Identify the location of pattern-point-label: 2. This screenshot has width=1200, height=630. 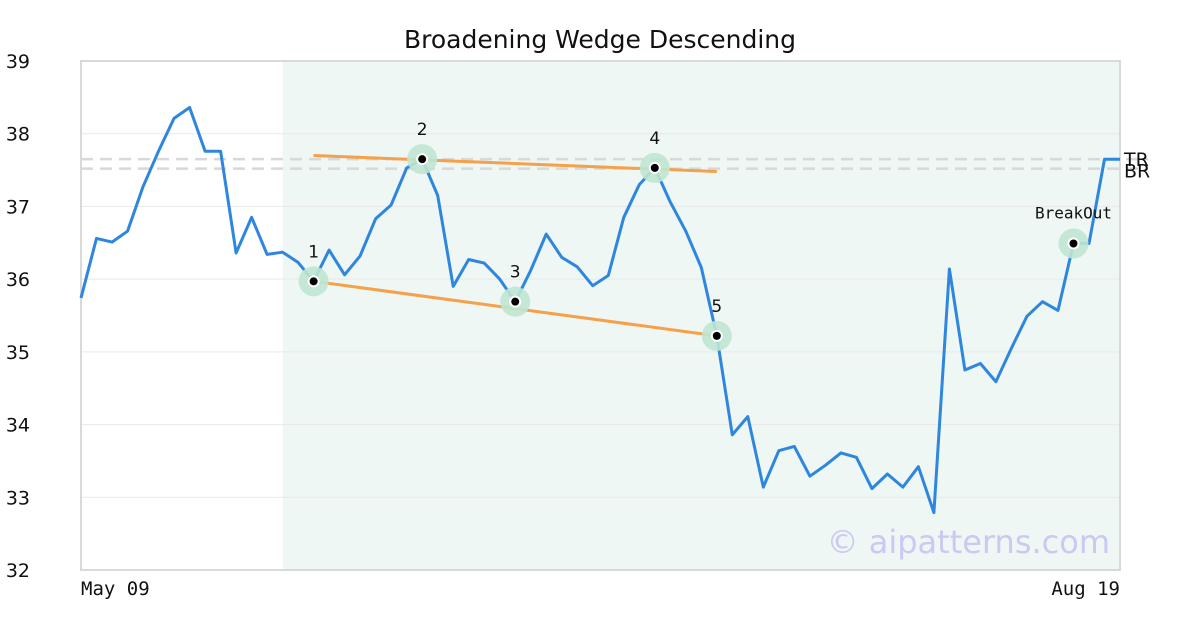
(422, 130).